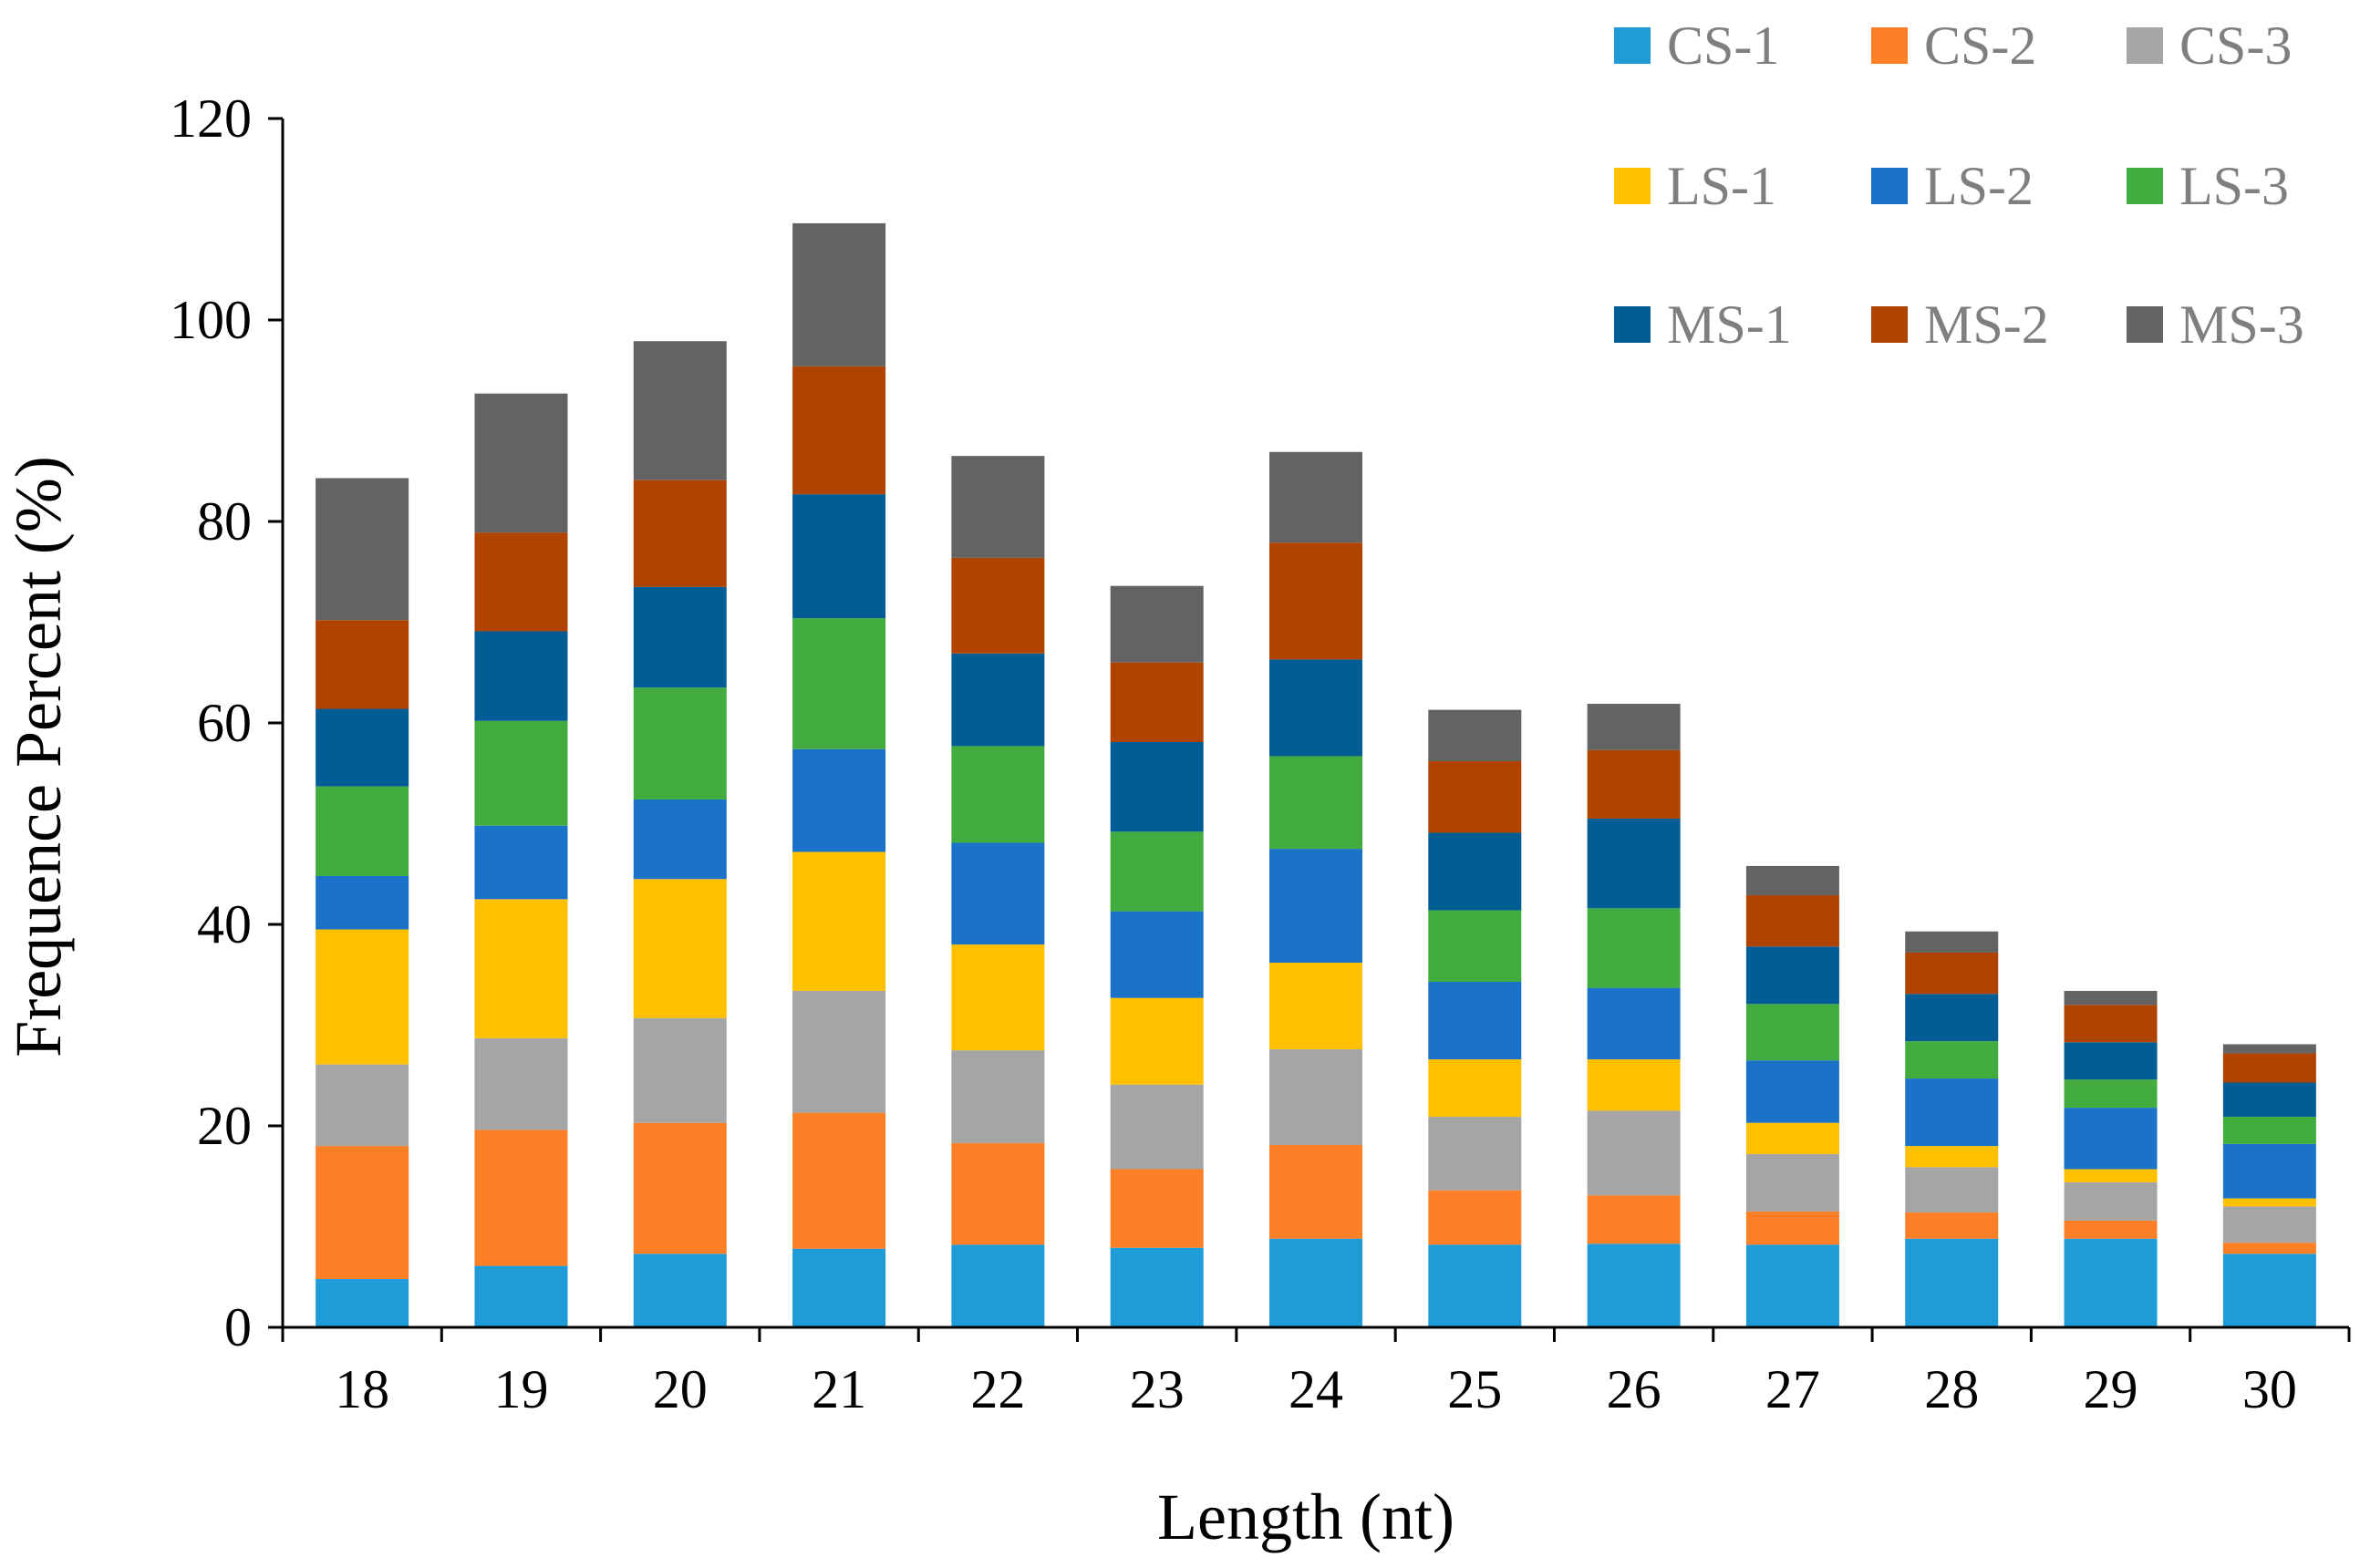  I want to click on legend: CS-1 CS-2 CS-3 LS-1 LS-2 LS-3 MS-1 MS-2 MS-3, so click(1959, 185).